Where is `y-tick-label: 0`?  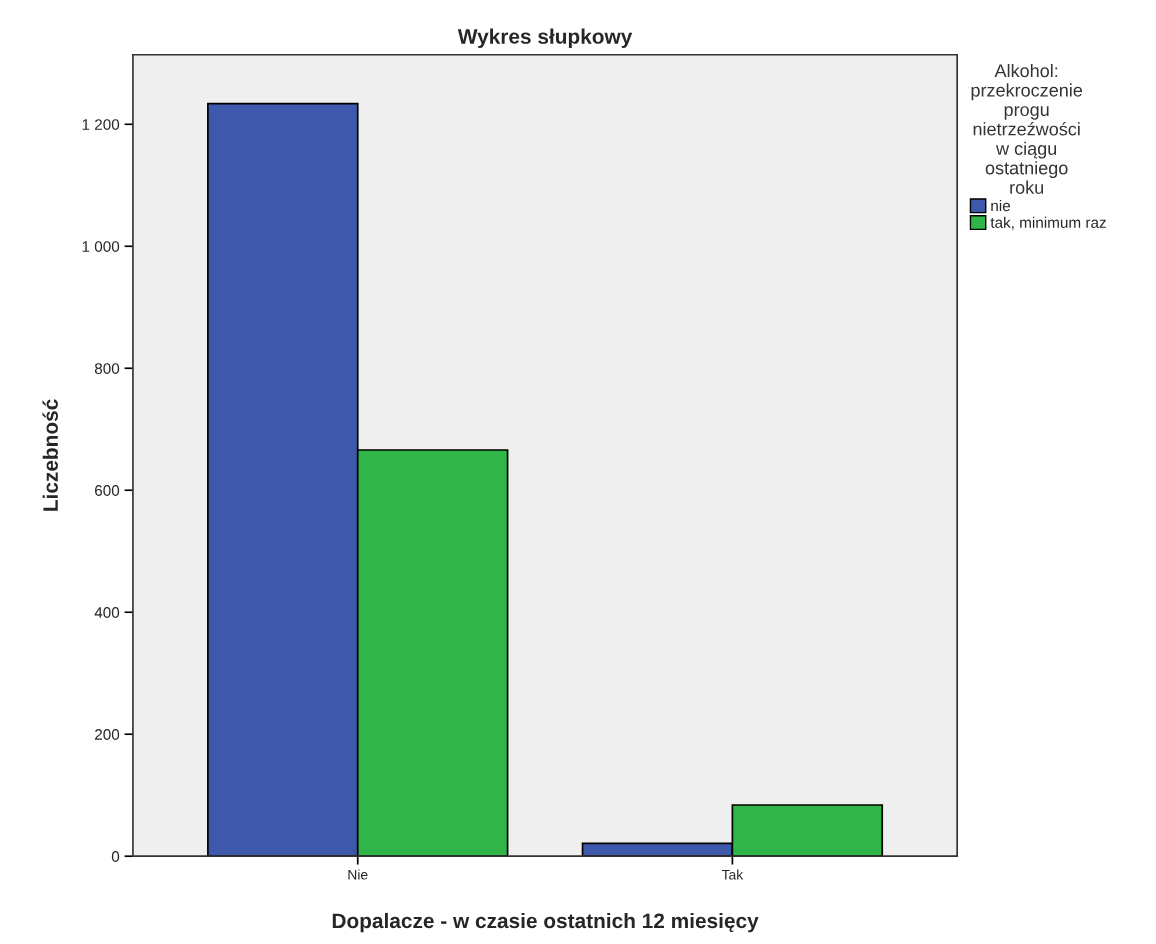 y-tick-label: 0 is located at coordinates (115, 856).